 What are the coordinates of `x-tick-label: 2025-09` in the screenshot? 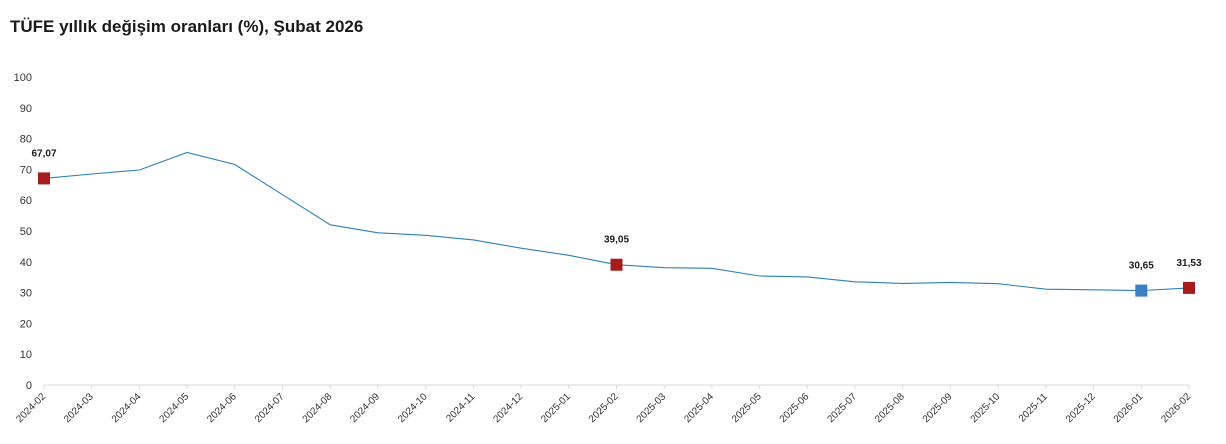 It's located at (938, 408).